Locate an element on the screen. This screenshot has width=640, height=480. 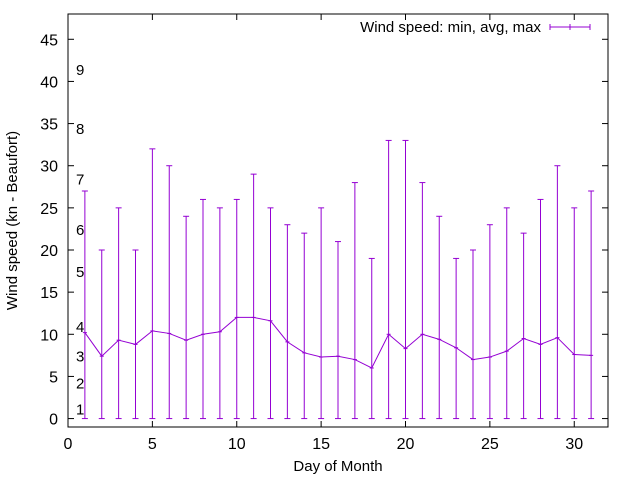
x-tick-label: 10 is located at coordinates (237, 444).